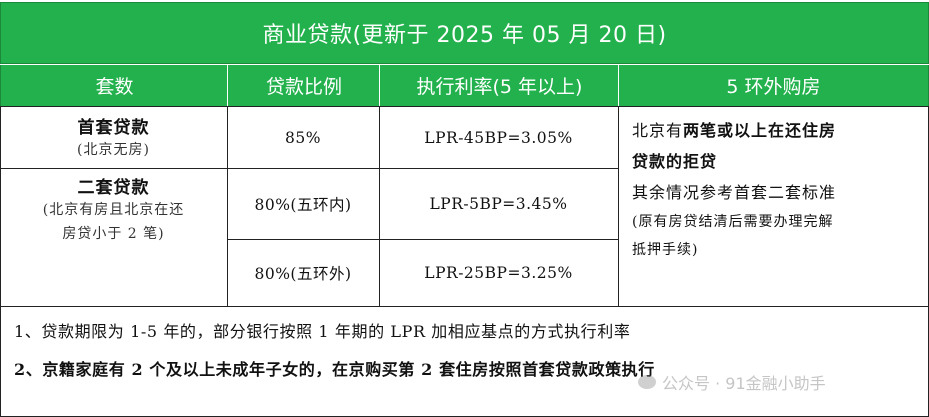 The height and width of the screenshot is (417, 929). I want to click on side-line4: (原有房贷结清后需要办理完解, so click(733, 222).